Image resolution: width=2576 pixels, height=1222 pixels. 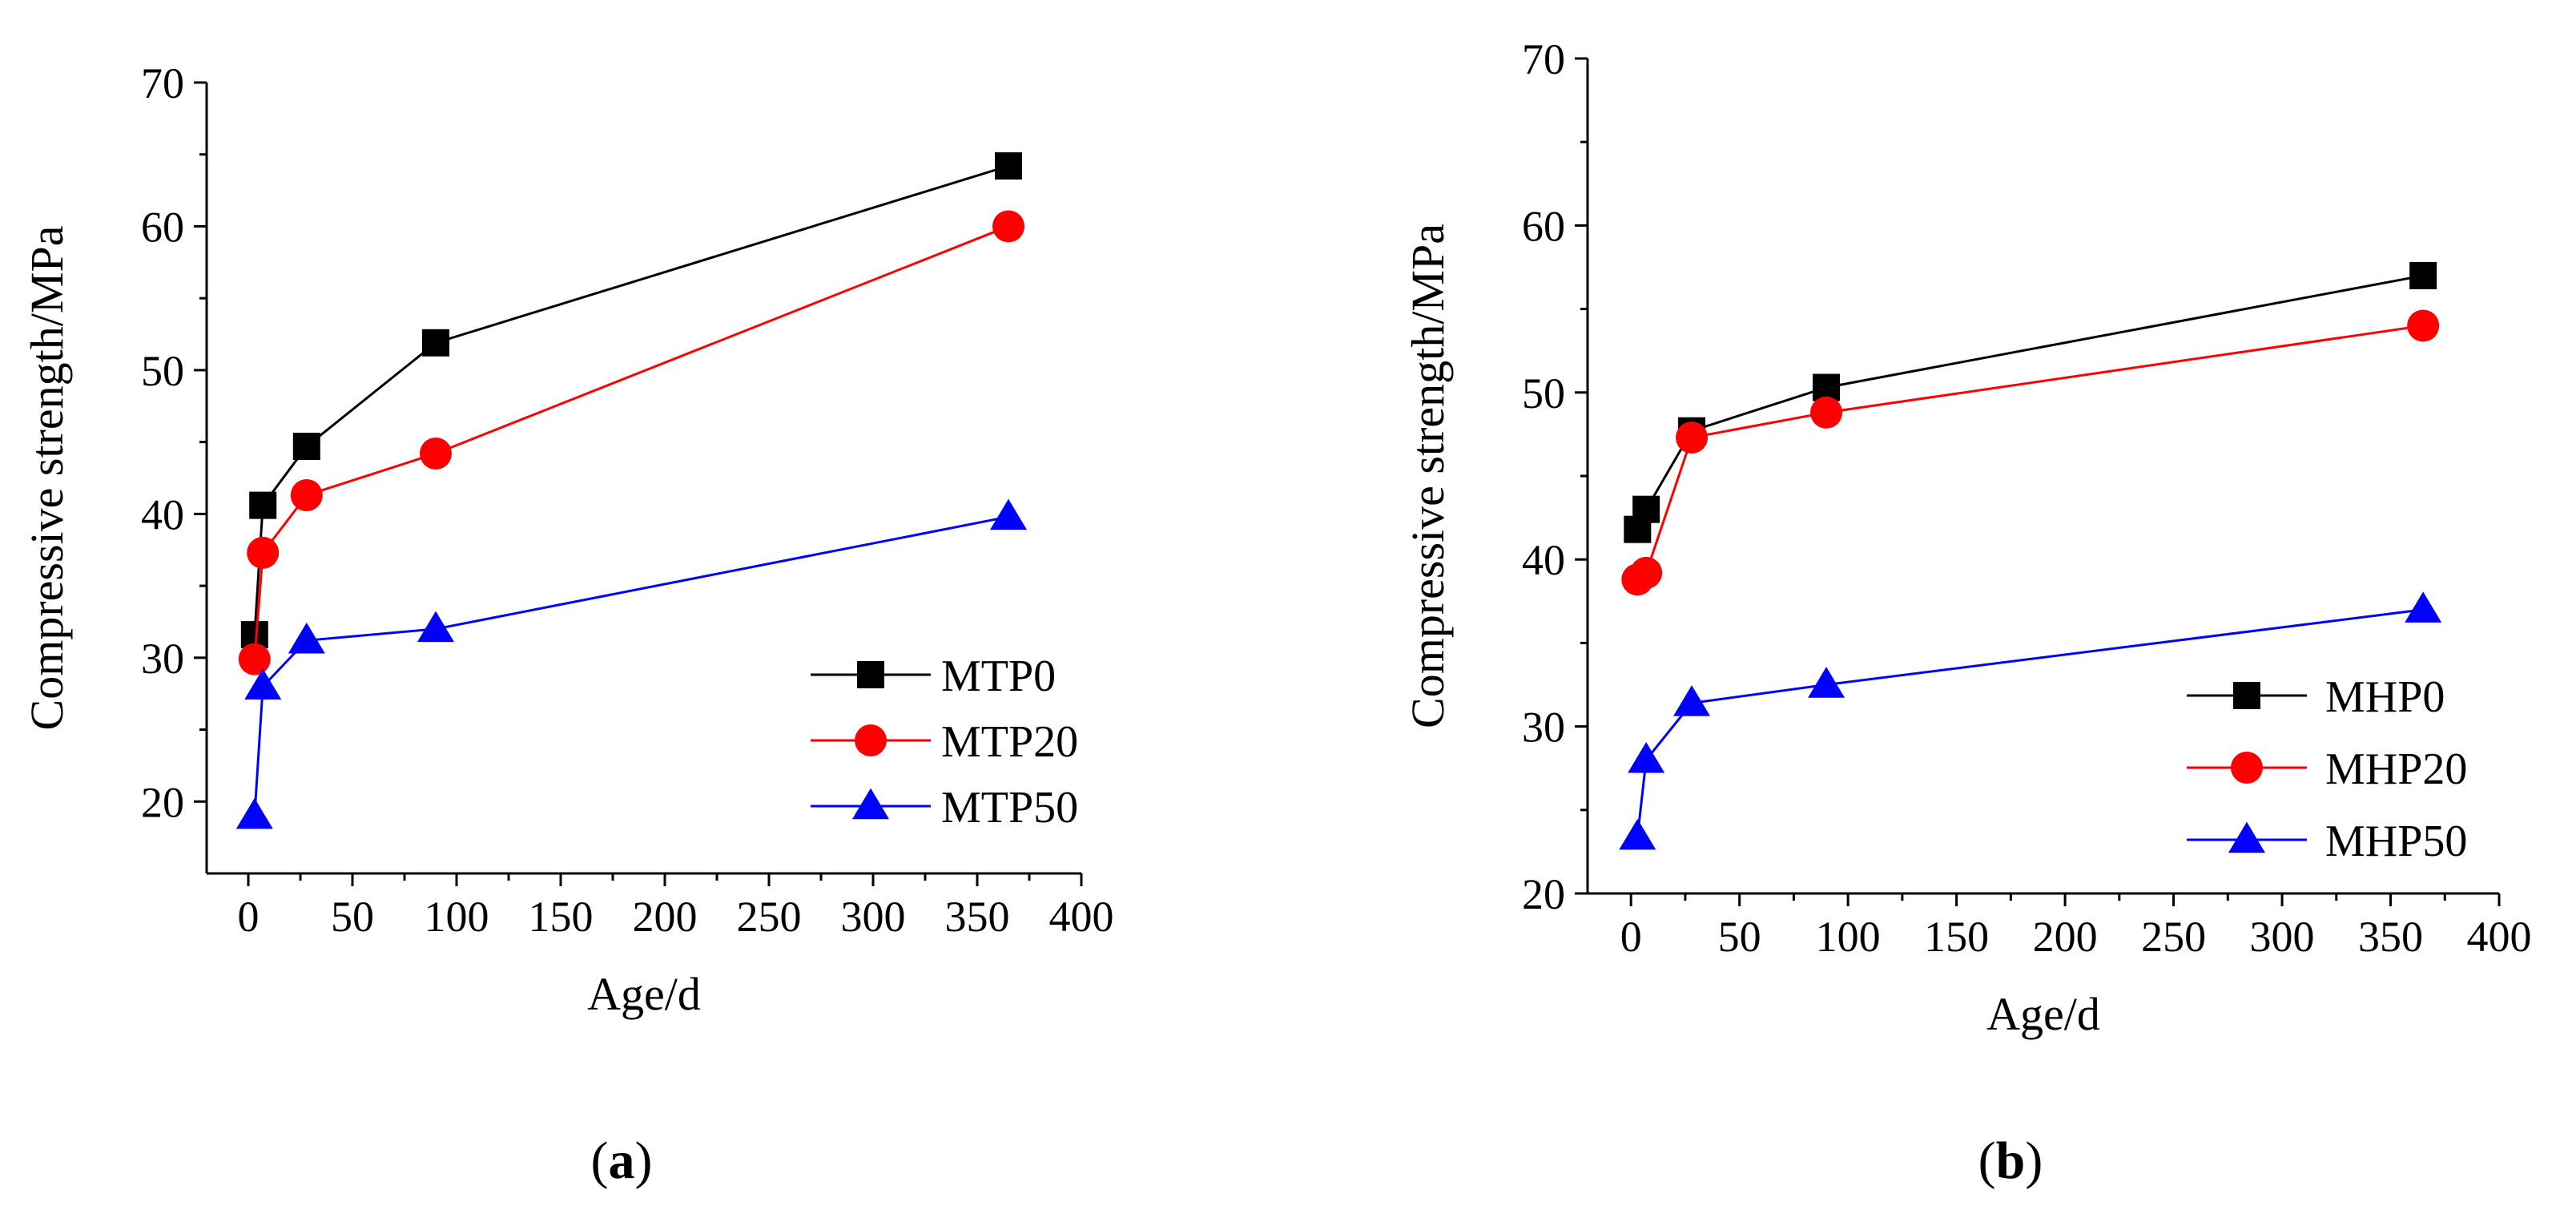 What do you see at coordinates (2396, 842) in the screenshot?
I see `legend-label: MHP50` at bounding box center [2396, 842].